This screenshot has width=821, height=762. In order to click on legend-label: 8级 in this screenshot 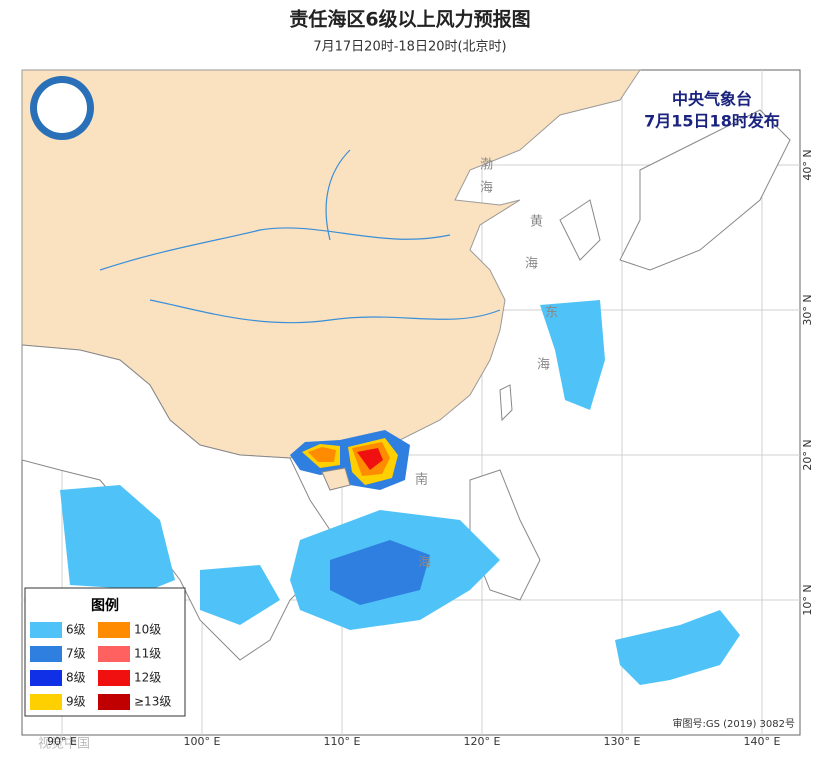, I will do `click(76, 678)`.